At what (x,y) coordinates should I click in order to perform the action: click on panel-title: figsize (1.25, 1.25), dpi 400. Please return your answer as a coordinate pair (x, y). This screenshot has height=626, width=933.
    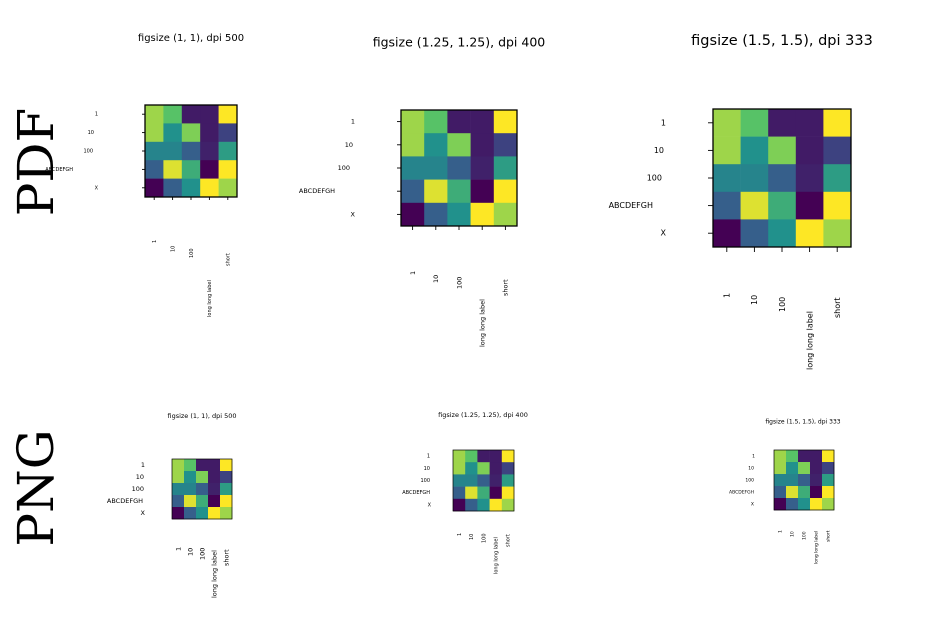
    Looking at the image, I should click on (459, 42).